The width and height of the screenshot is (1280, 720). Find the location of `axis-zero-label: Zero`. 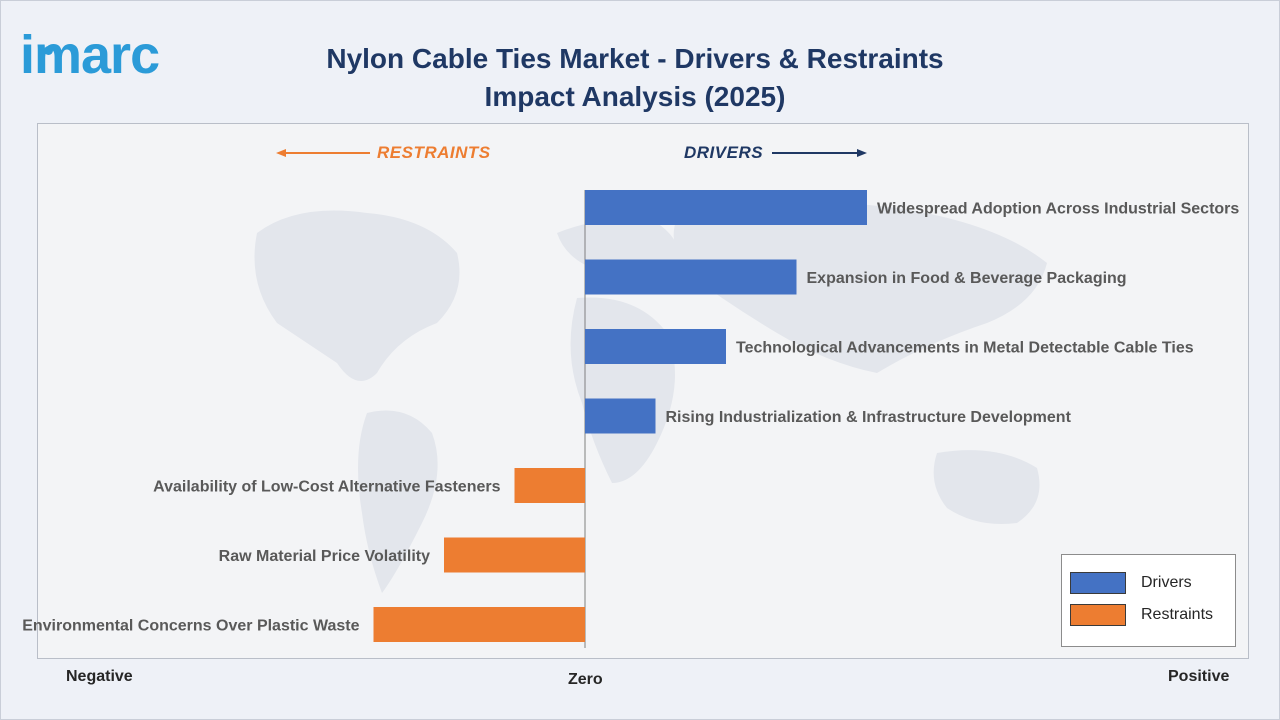

axis-zero-label: Zero is located at coordinates (585, 679).